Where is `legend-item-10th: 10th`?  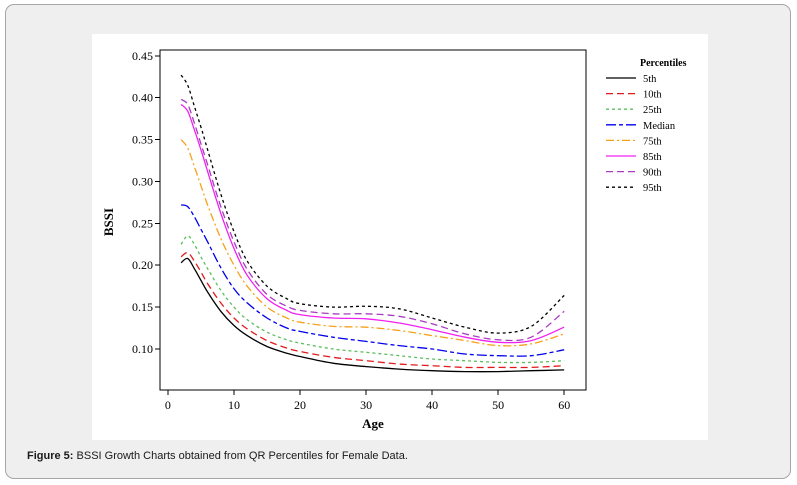
legend-item-10th: 10th is located at coordinates (634, 95).